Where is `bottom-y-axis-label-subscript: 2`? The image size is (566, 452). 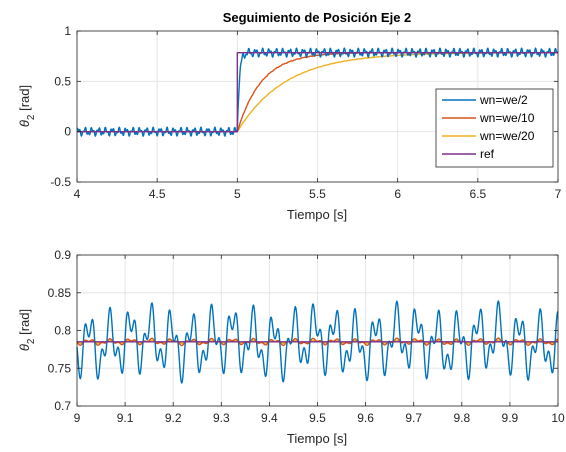 bottom-y-axis-label-subscript: 2 is located at coordinates (31, 341).